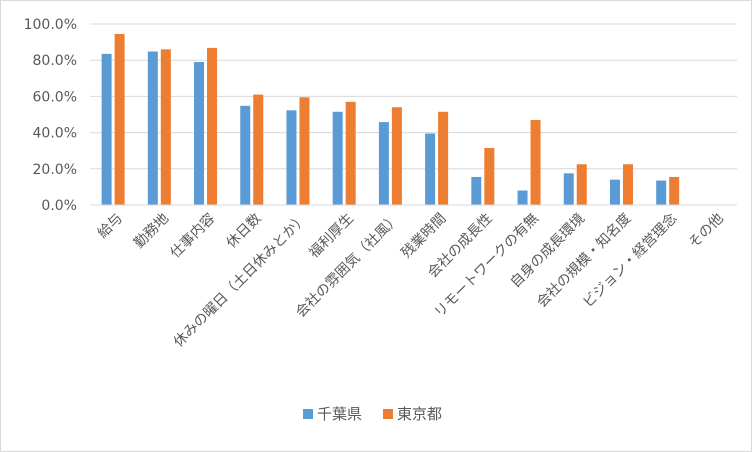  What do you see at coordinates (372, 414) in the screenshot?
I see `legend: 千葉県 東京都` at bounding box center [372, 414].